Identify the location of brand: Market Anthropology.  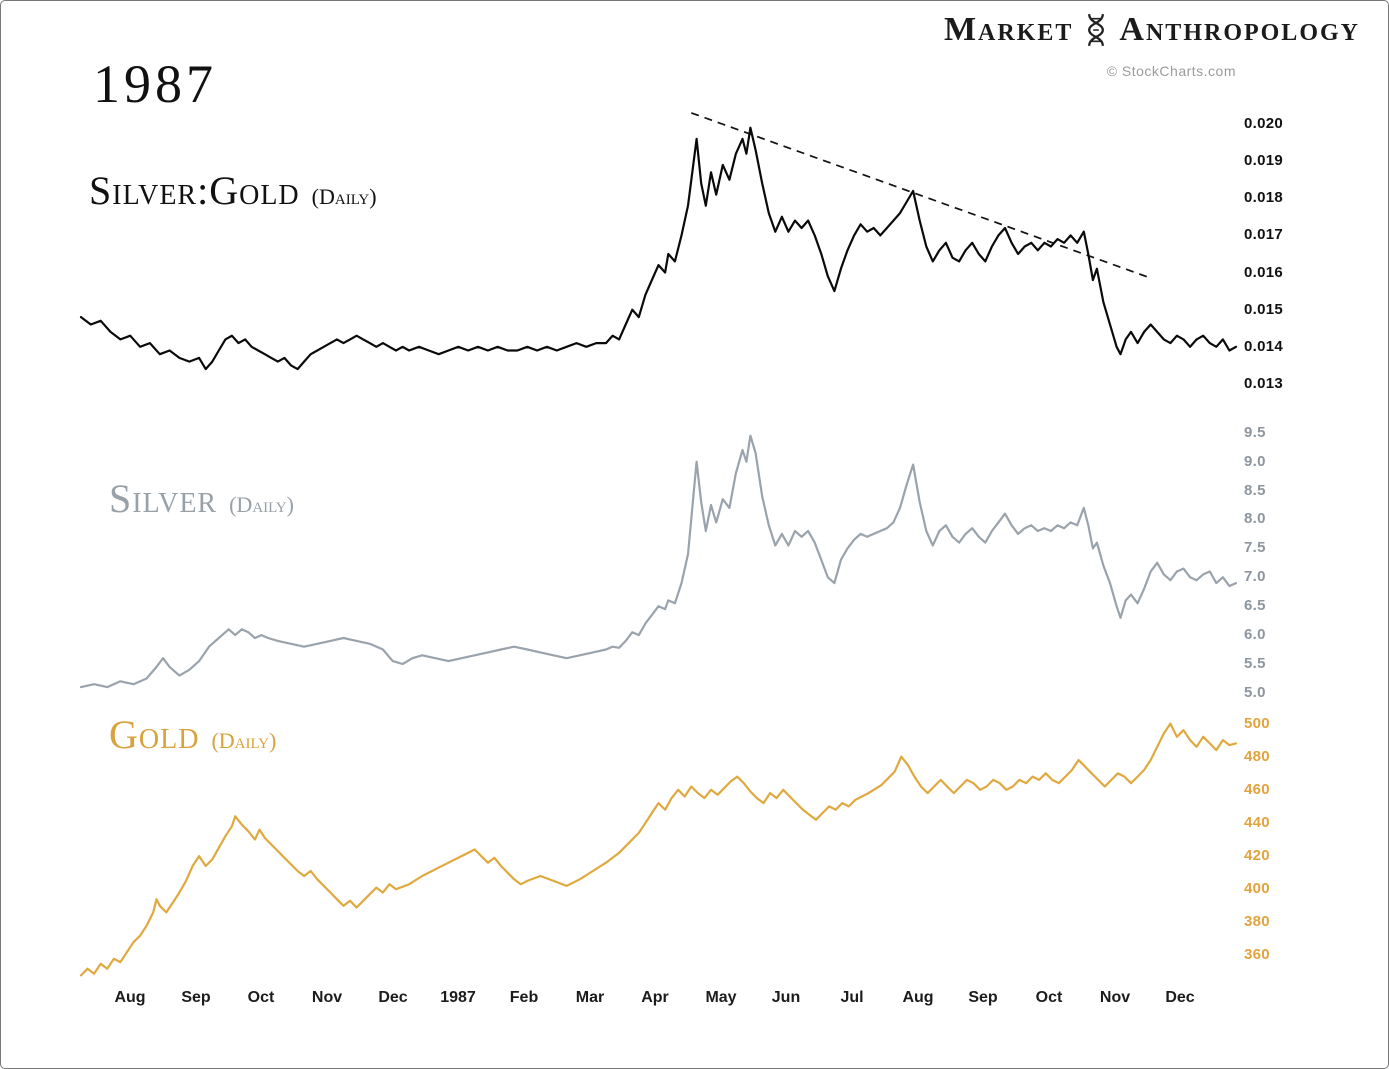
(1152, 30).